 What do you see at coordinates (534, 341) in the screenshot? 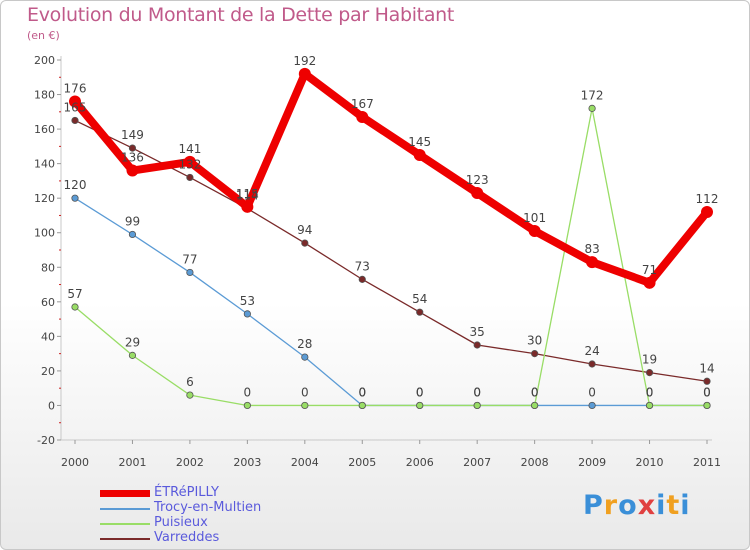
I see `data-label: 30` at bounding box center [534, 341].